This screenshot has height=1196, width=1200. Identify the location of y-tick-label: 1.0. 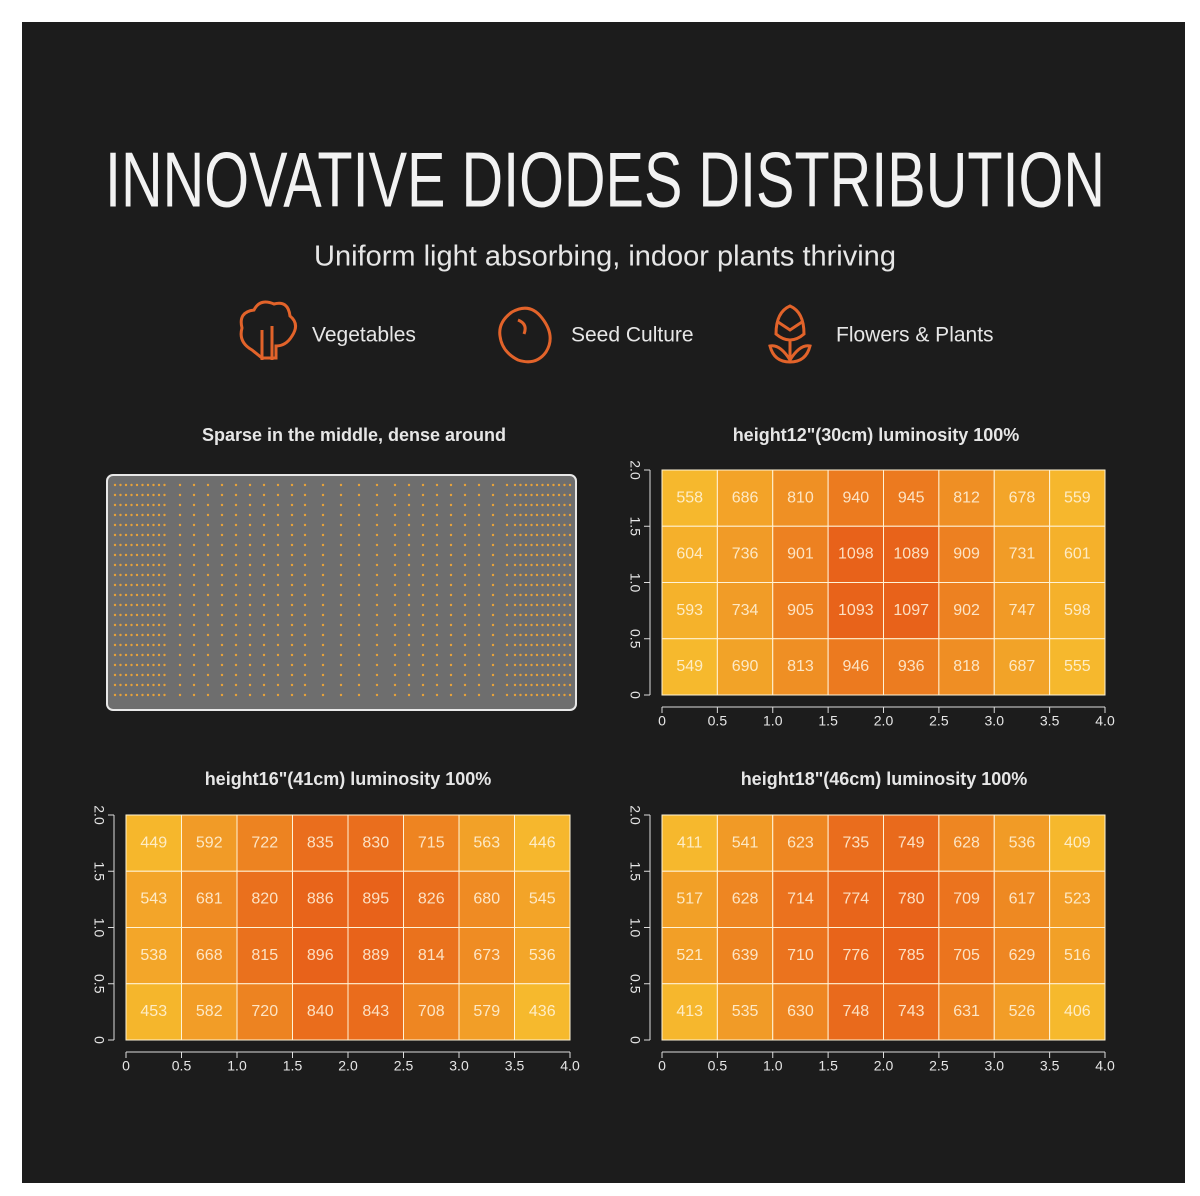
(99, 928).